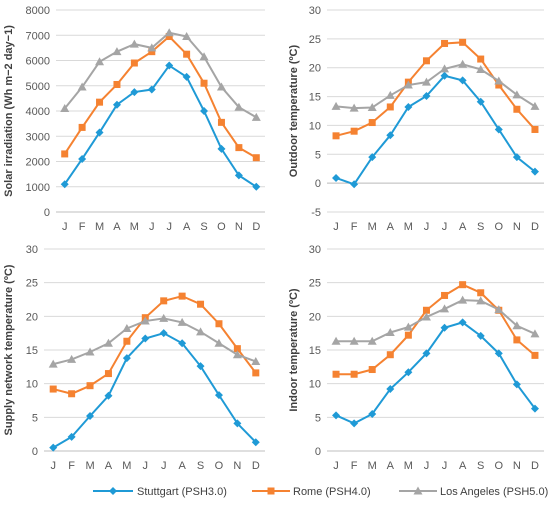  What do you see at coordinates (318, 155) in the screenshot?
I see `y-tick-label: 5` at bounding box center [318, 155].